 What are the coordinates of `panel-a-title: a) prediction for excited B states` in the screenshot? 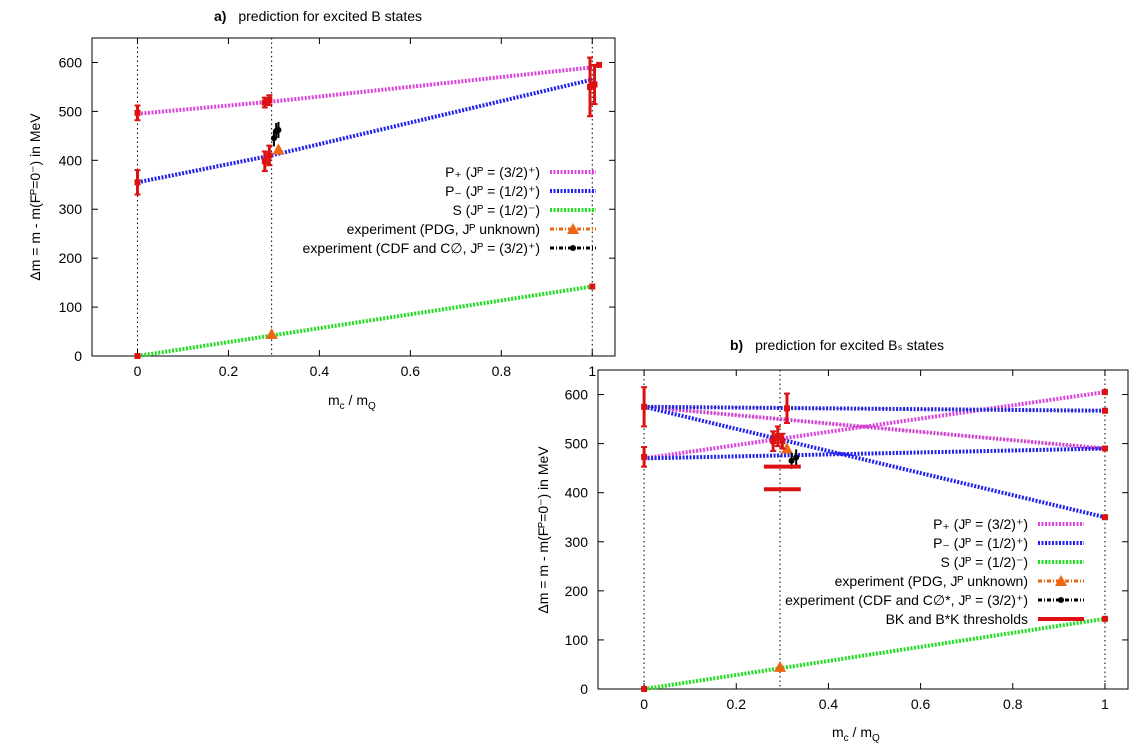 It's located at (318, 16).